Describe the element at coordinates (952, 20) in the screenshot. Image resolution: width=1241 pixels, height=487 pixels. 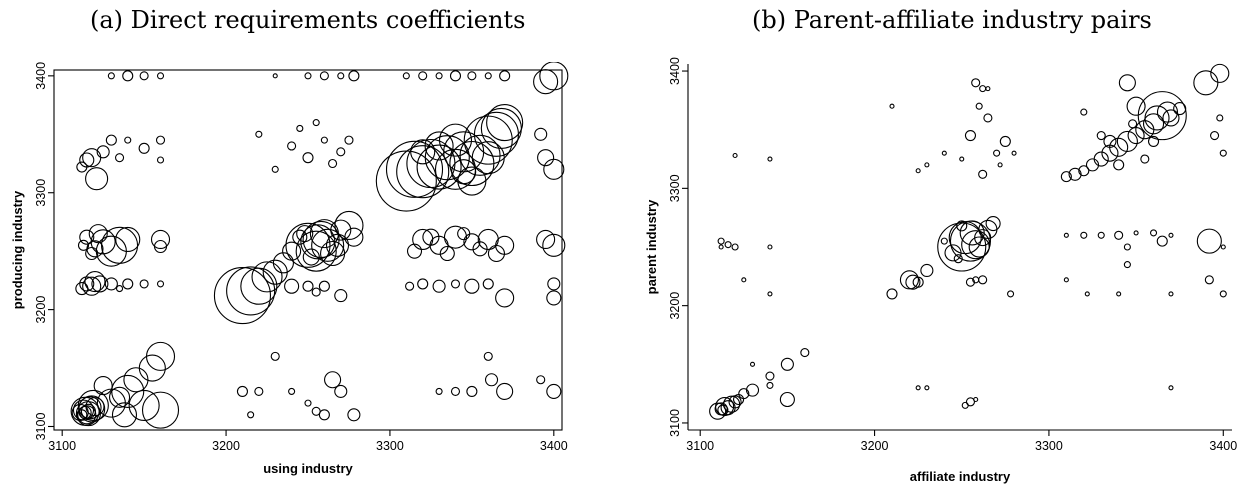
I see `chart-b-title: (b) Parent-affiliate industry pairs` at that location.